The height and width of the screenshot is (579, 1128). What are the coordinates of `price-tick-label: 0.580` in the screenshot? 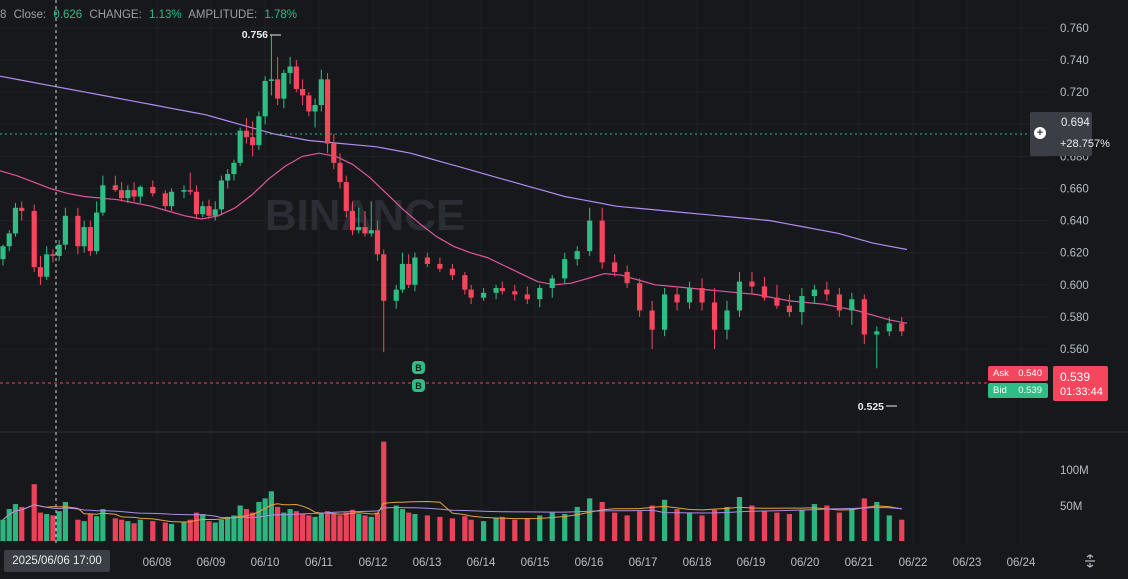 It's located at (1074, 318).